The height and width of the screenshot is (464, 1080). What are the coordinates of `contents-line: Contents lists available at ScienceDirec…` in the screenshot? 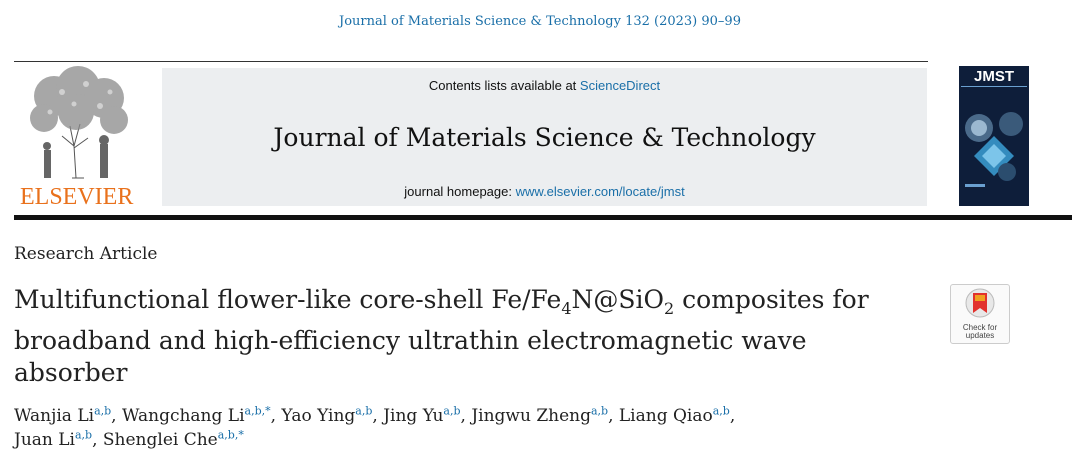 It's located at (544, 85).